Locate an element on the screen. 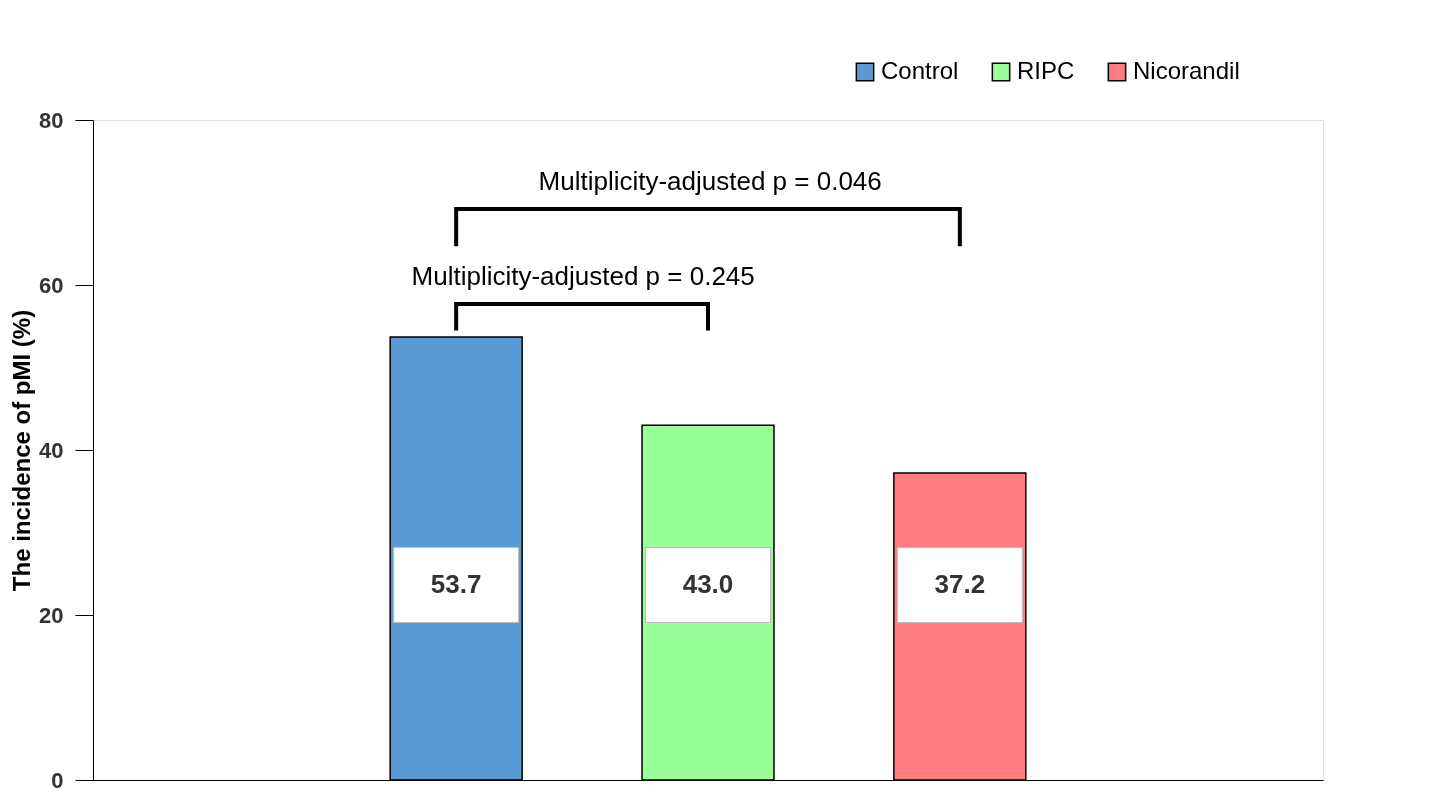 This screenshot has height=797, width=1450. y-tick-label: 0 is located at coordinates (57, 780).